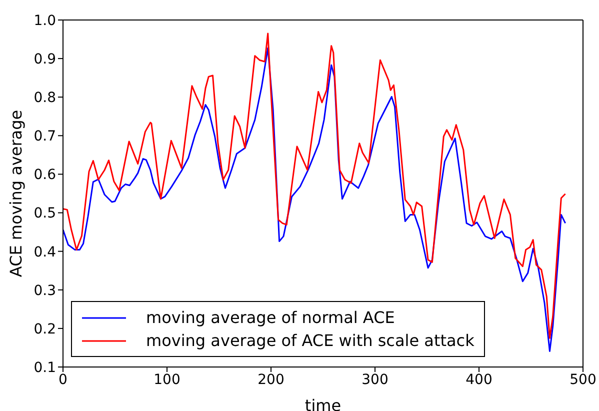  What do you see at coordinates (45, 175) in the screenshot?
I see `y-tick-label: 0.6` at bounding box center [45, 175].